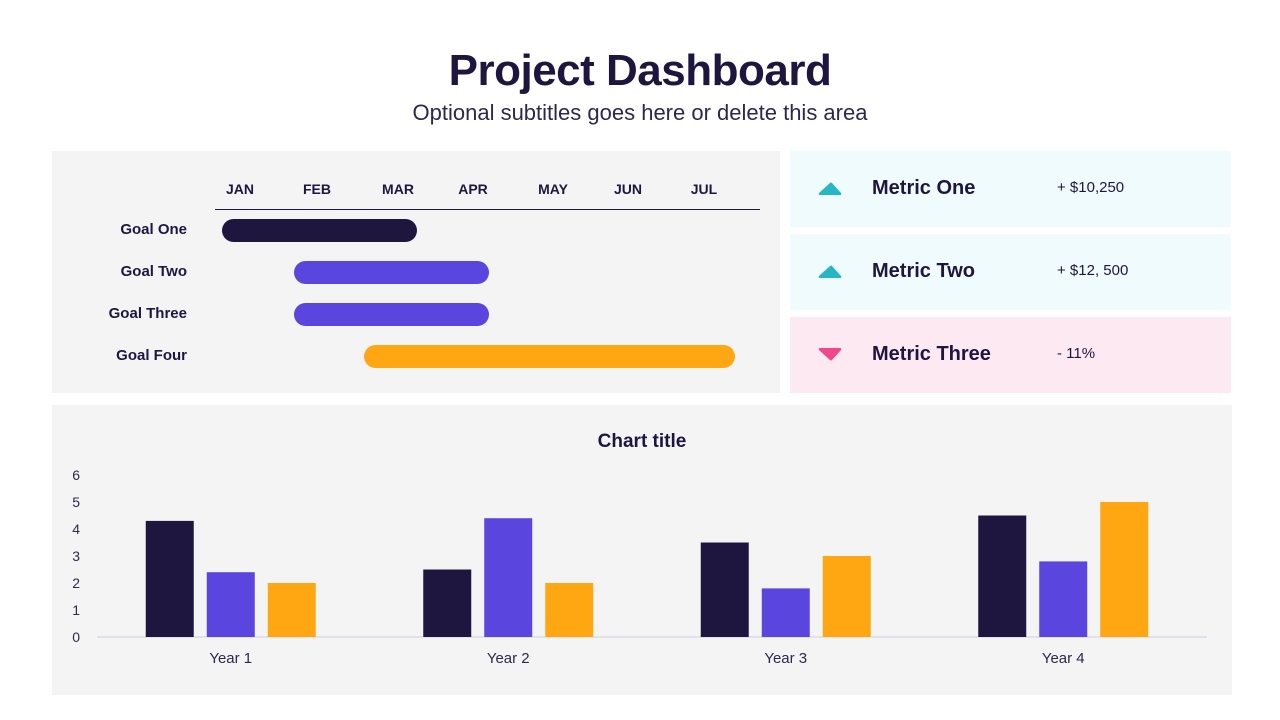 The image size is (1280, 720). Describe the element at coordinates (151, 355) in the screenshot. I see `goal-label-four: Goal Four` at that location.